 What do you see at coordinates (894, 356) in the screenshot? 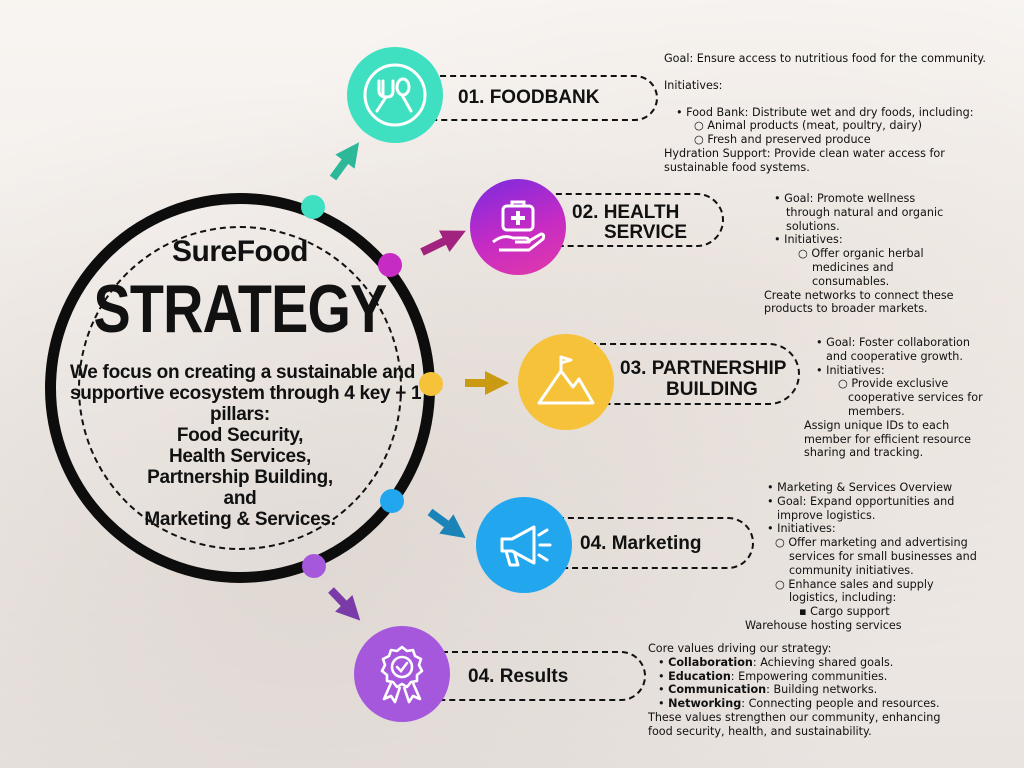
I see `detail-line: and cooperative growth.` at bounding box center [894, 356].